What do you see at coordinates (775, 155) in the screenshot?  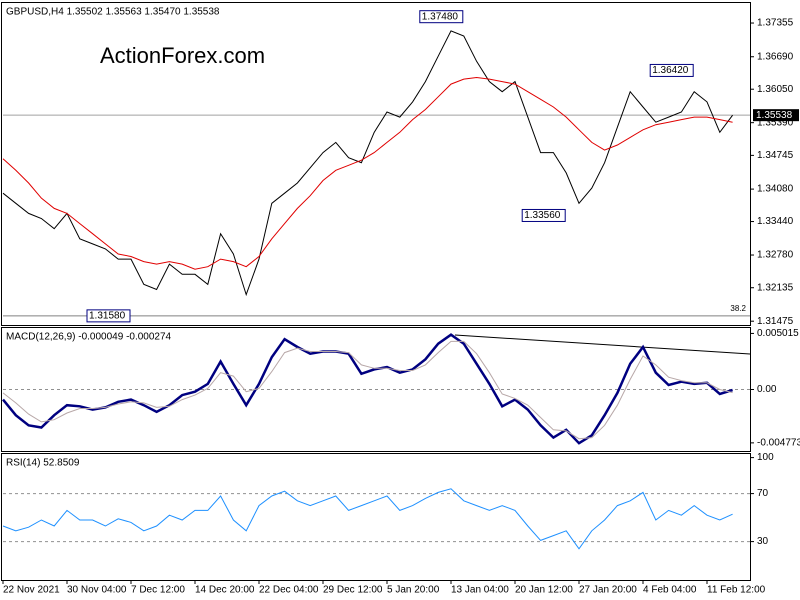 I see `y-tick-label: 1.34745` at bounding box center [775, 155].